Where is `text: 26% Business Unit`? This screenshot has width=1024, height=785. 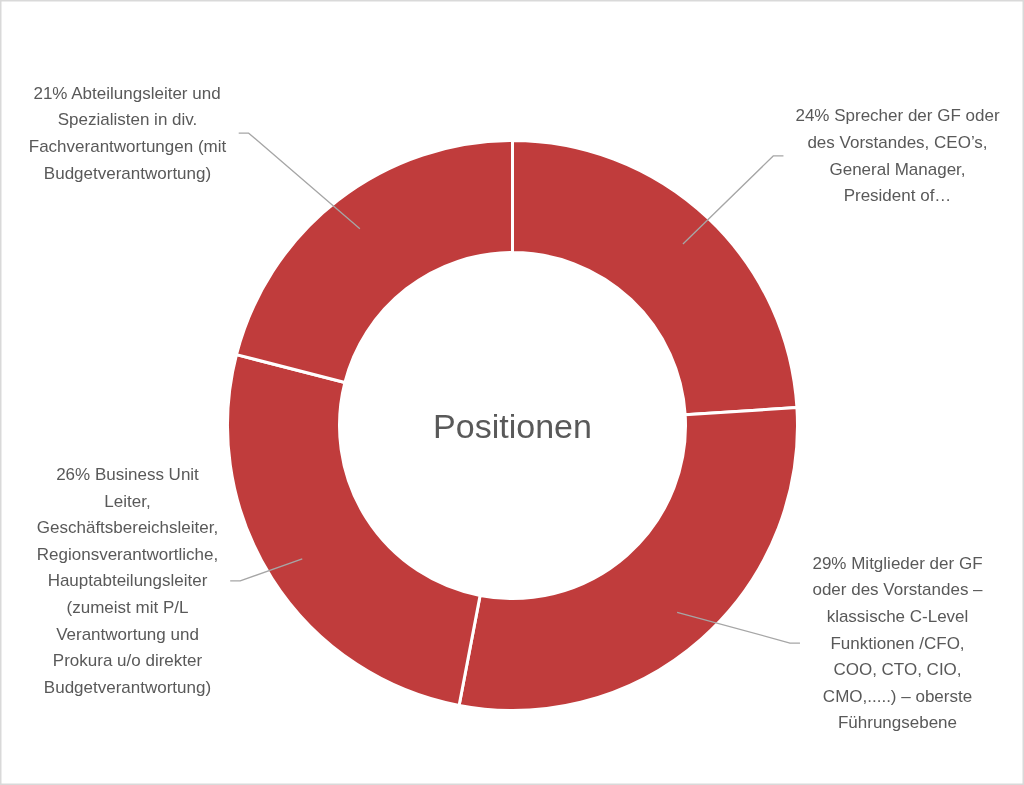 text: 26% Business Unit is located at coordinates (127, 474).